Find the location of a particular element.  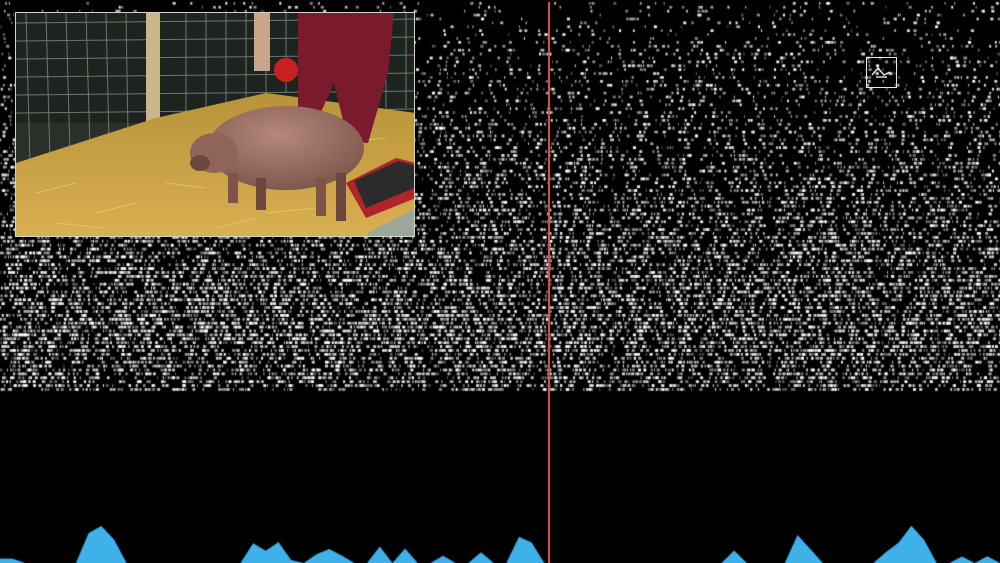

playhead-line is located at coordinates (549, 282).